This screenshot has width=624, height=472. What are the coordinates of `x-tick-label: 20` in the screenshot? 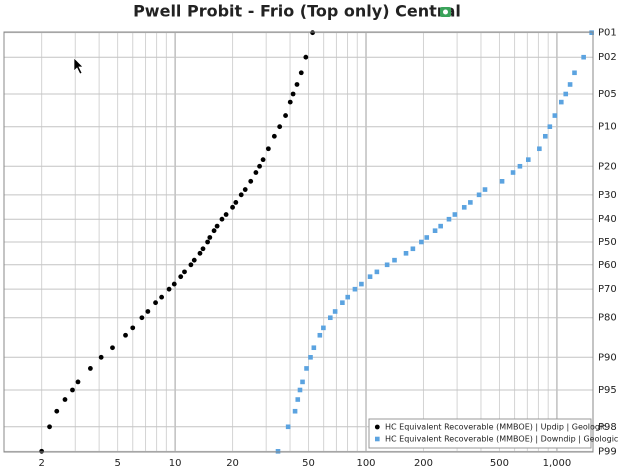 It's located at (232, 463).